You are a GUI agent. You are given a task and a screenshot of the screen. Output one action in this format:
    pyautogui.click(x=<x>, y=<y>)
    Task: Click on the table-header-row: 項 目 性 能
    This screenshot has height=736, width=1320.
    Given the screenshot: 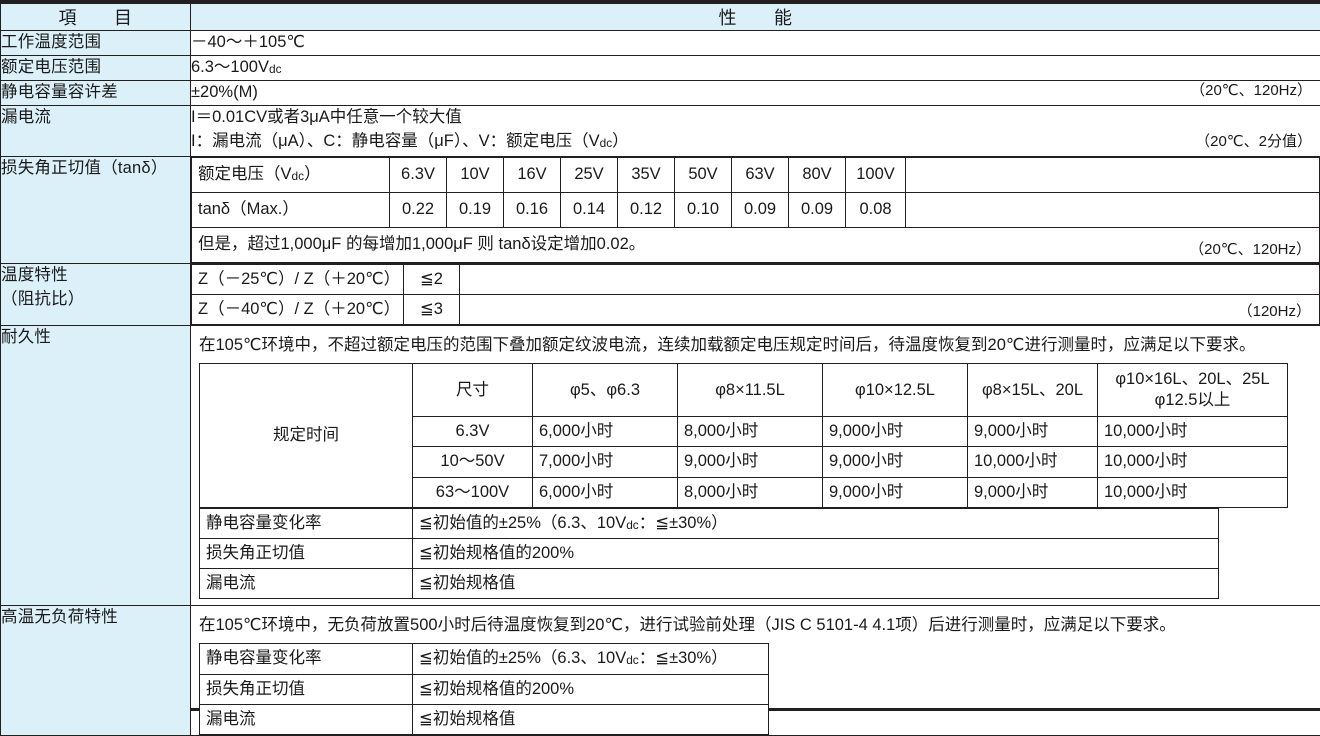 What is the action you would take?
    pyautogui.click(x=660, y=17)
    